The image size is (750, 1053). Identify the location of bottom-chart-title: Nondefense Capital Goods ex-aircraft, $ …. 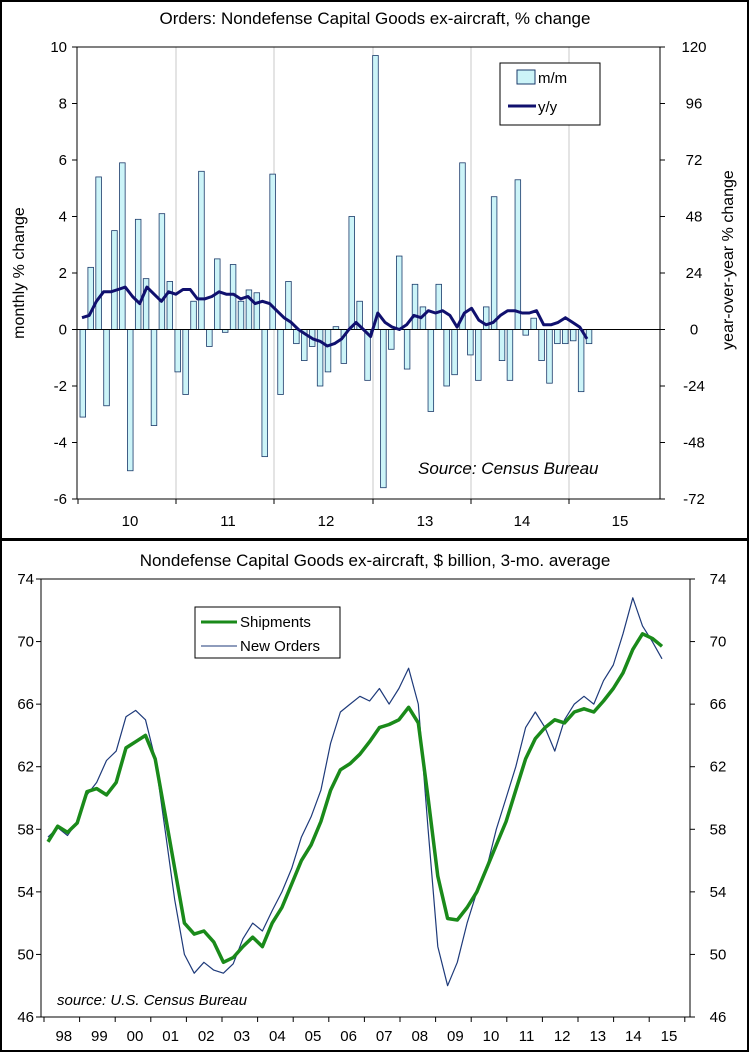
(375, 560).